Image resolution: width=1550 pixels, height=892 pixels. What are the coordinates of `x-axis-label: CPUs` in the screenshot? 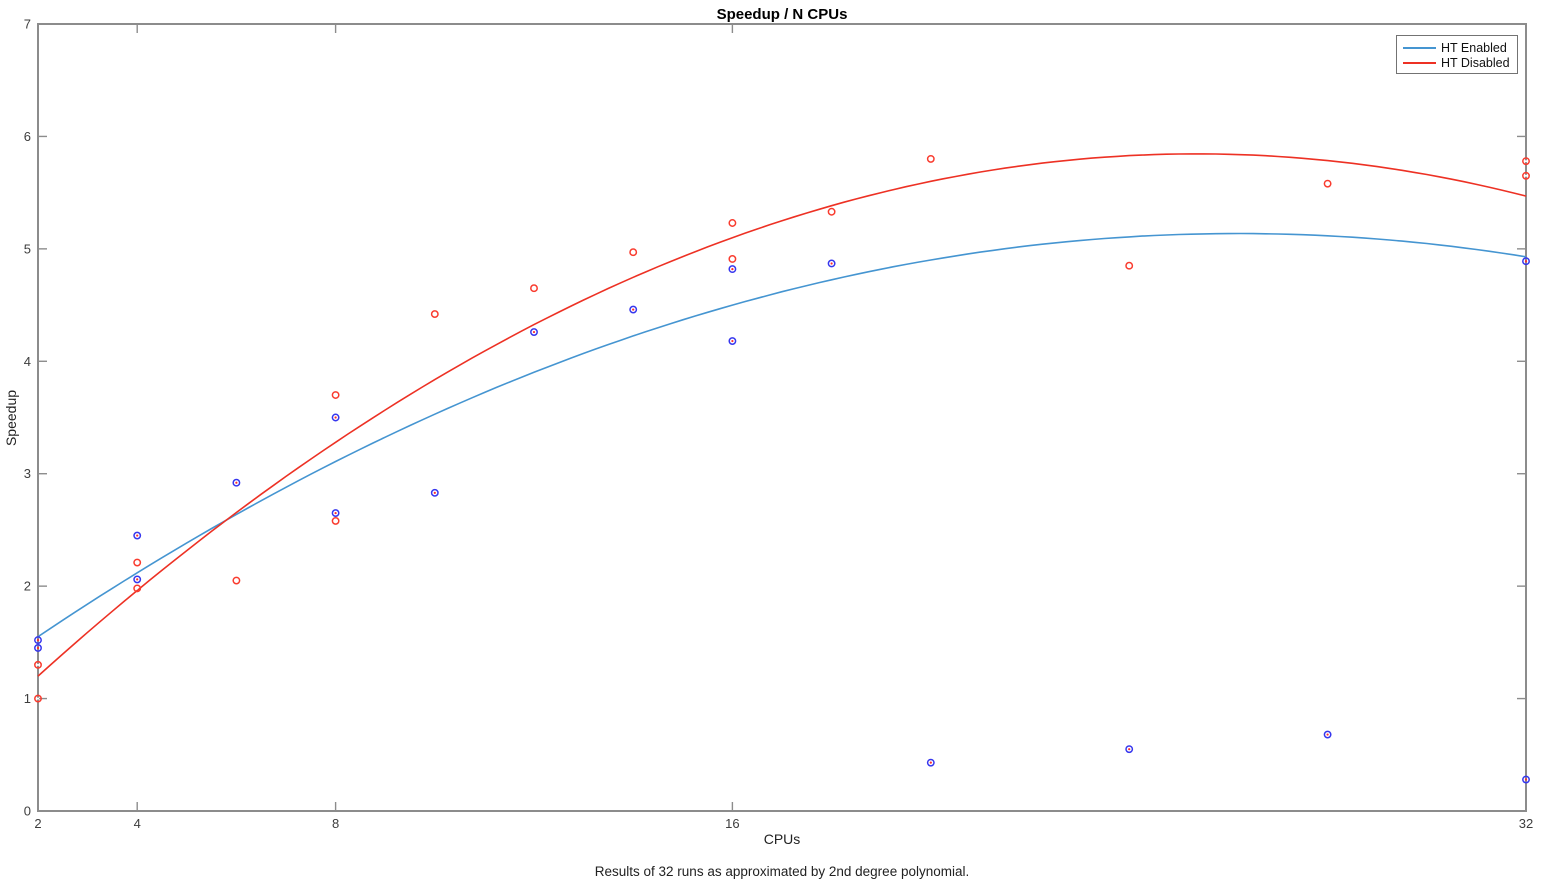 It's located at (782, 839).